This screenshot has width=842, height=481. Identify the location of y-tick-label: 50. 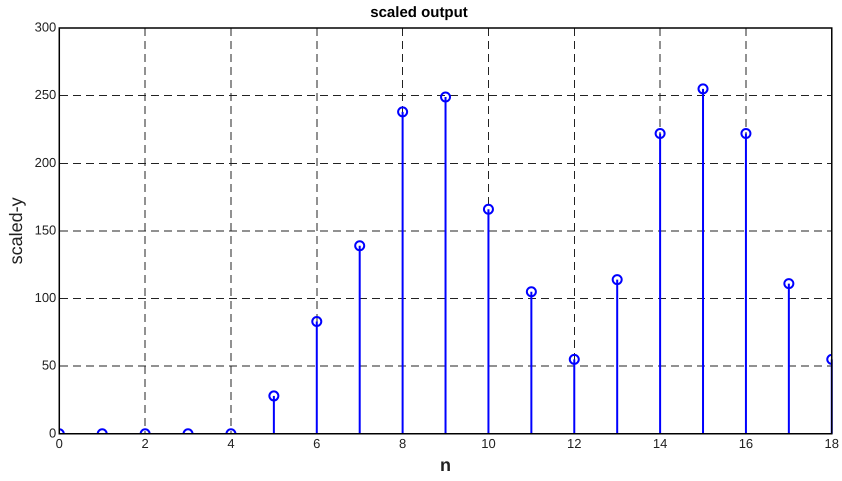
(49, 365).